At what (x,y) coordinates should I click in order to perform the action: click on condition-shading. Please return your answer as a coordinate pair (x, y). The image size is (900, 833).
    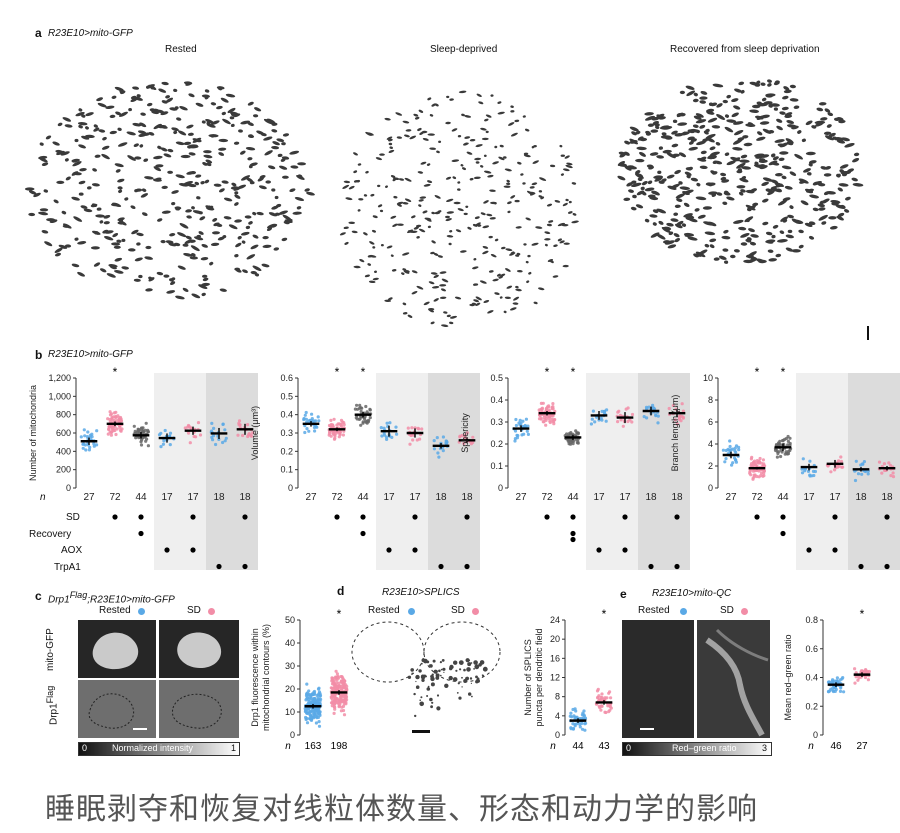
    Looking at the image, I should click on (180, 471).